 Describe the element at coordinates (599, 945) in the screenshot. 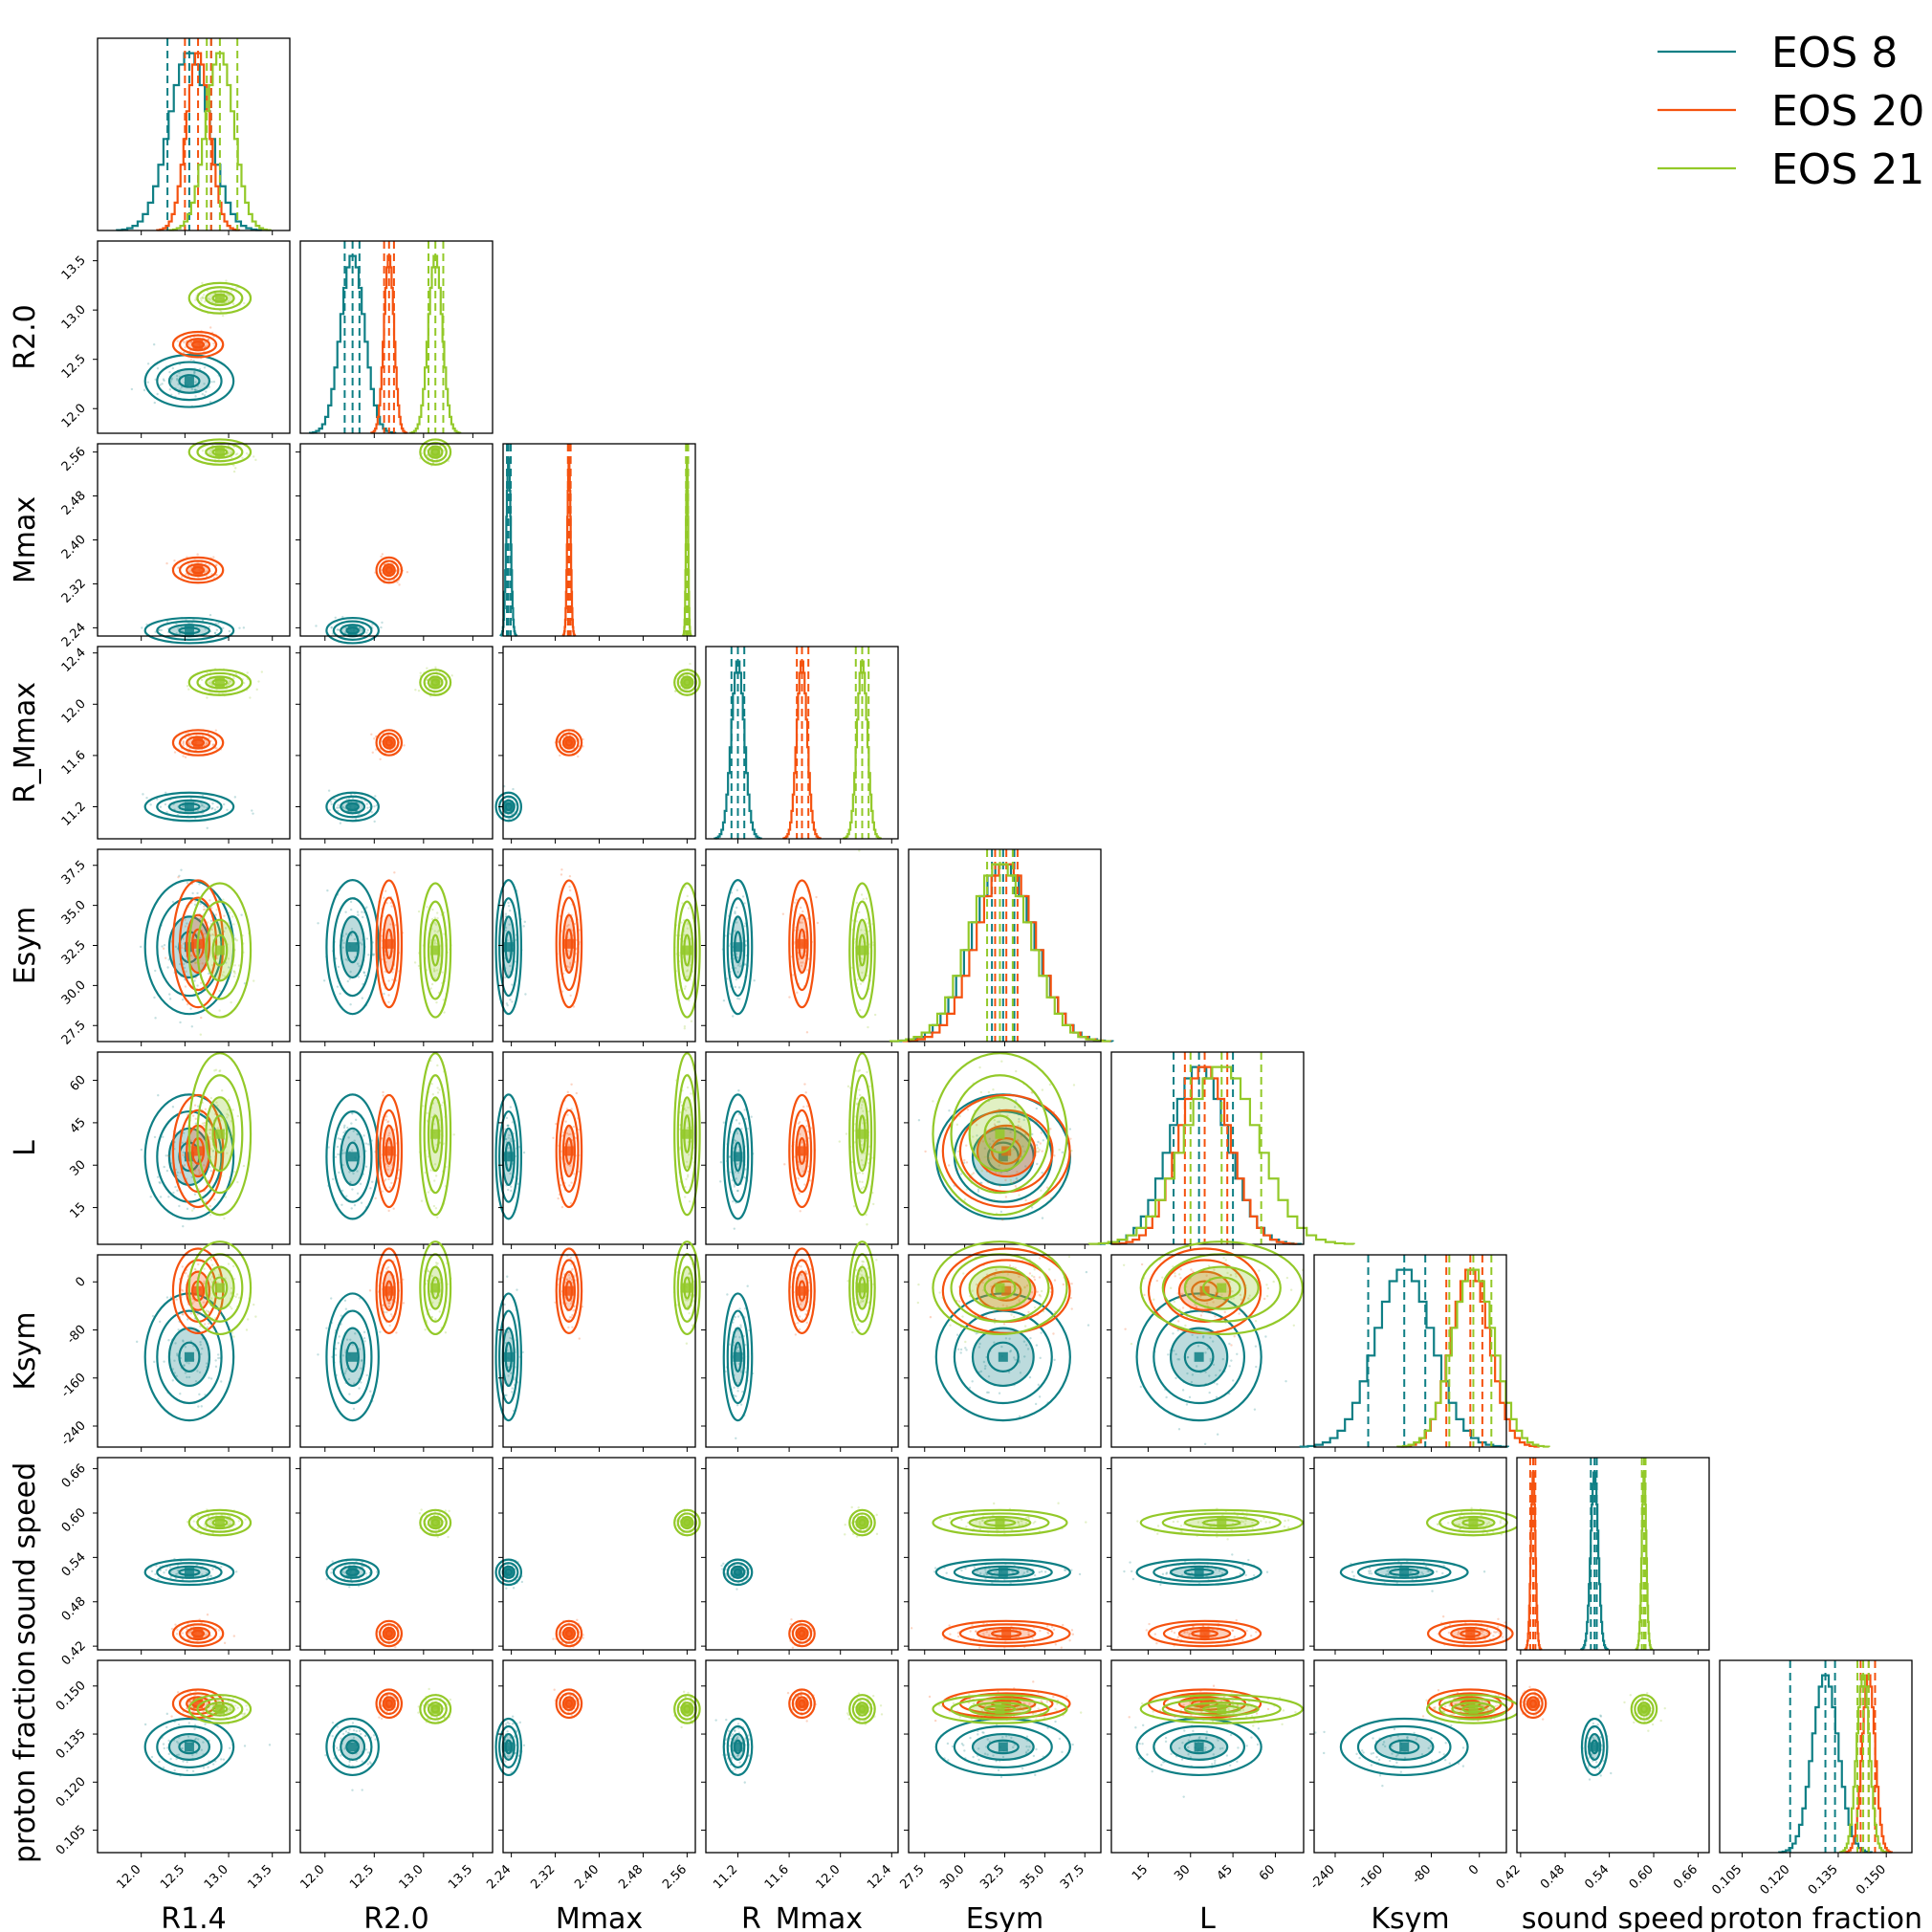

I see `panel-background` at that location.